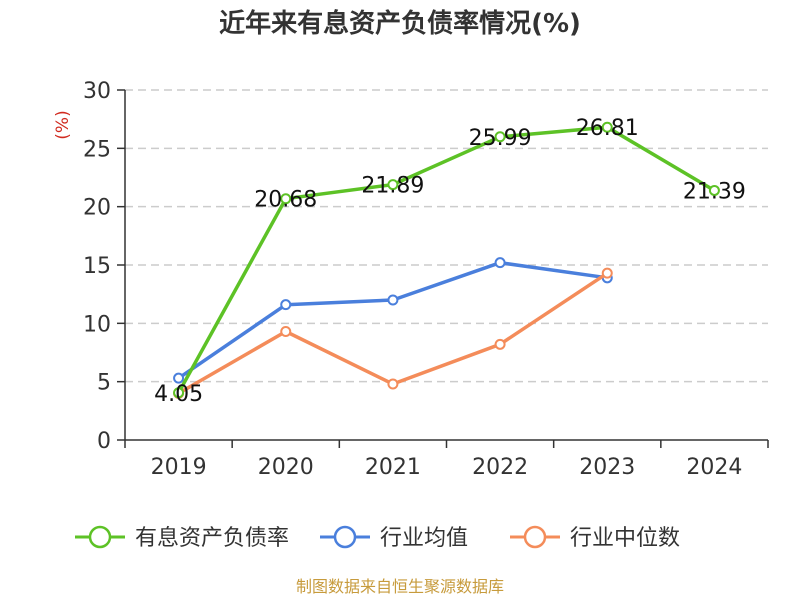  What do you see at coordinates (400, 23) in the screenshot?
I see `chart-title: 近年来有息资产负债率情况(%)` at bounding box center [400, 23].